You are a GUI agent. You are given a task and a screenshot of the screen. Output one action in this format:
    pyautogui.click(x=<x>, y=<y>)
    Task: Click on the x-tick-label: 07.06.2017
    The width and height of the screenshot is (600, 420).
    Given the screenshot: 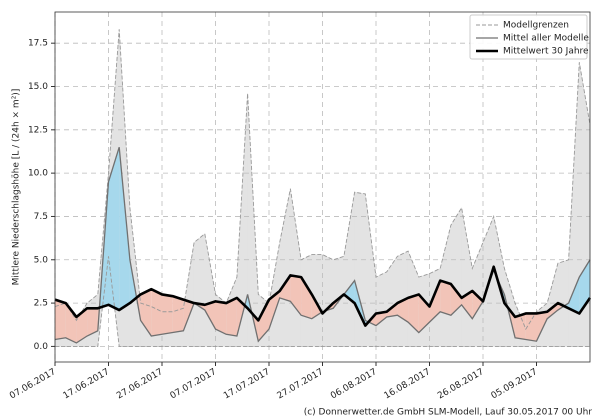 What is the action you would take?
    pyautogui.click(x=33, y=384)
    